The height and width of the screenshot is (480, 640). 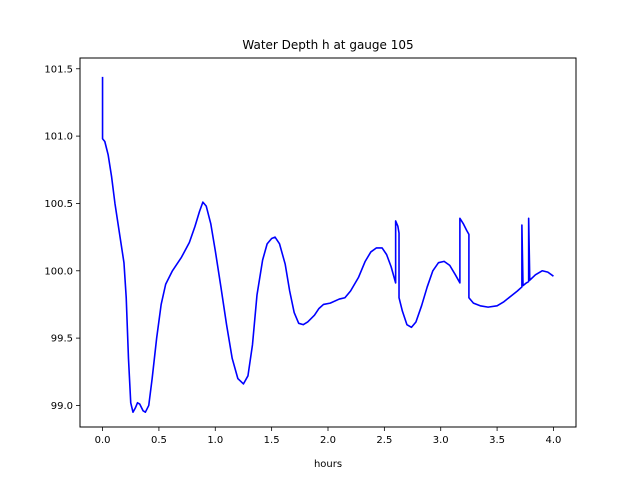 I want to click on x-tick-label: 2.5, so click(x=384, y=440).